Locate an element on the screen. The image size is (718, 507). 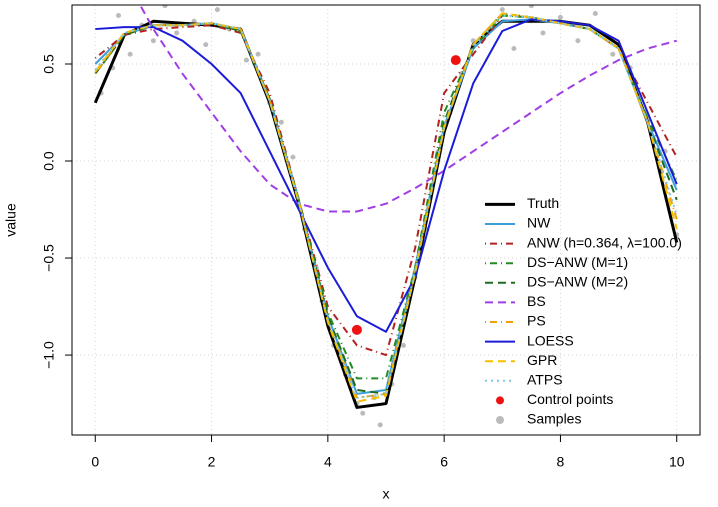
legend-label: NW is located at coordinates (539, 223).